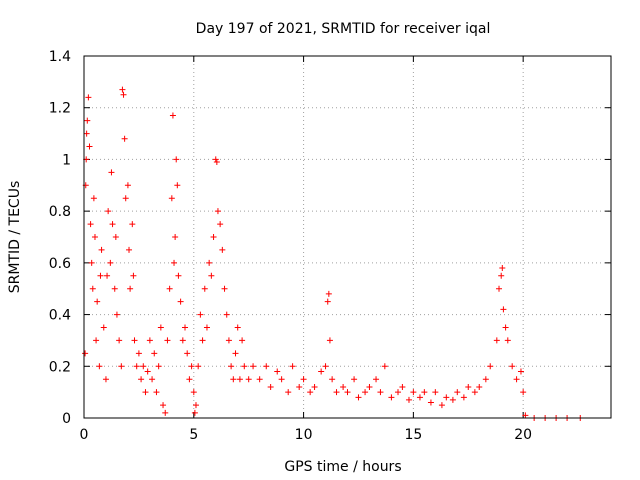 The width and height of the screenshot is (640, 480). I want to click on y-tick-label: 1, so click(66, 160).